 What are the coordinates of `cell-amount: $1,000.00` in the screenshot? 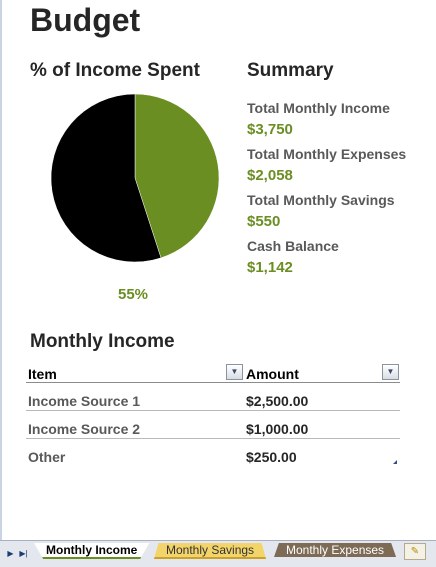 It's located at (277, 429).